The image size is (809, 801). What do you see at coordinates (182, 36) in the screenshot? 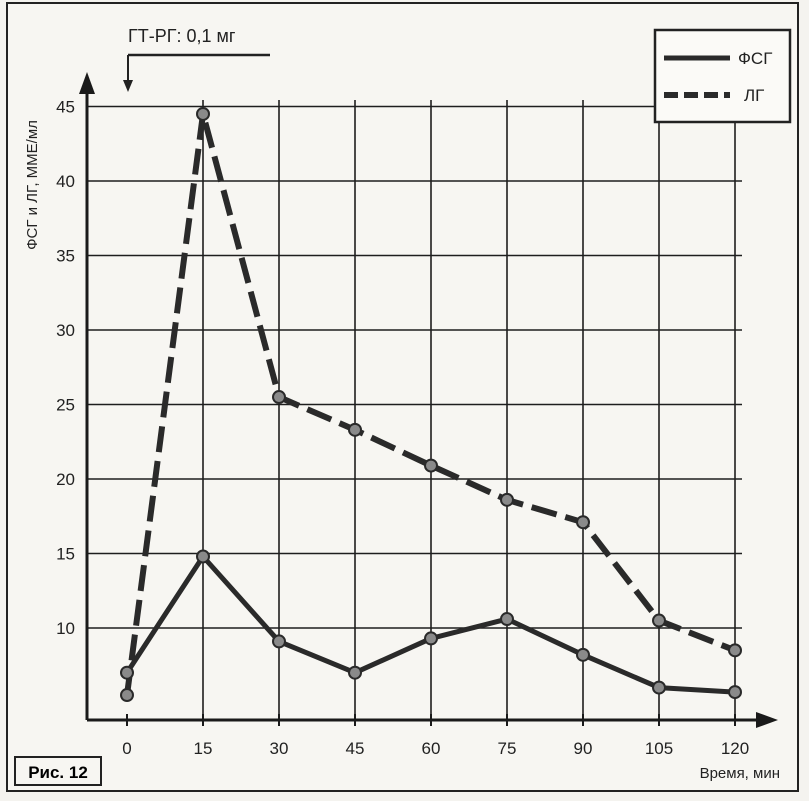
I see `annotation-text: ГТ-РГ: 0,1 мг` at bounding box center [182, 36].